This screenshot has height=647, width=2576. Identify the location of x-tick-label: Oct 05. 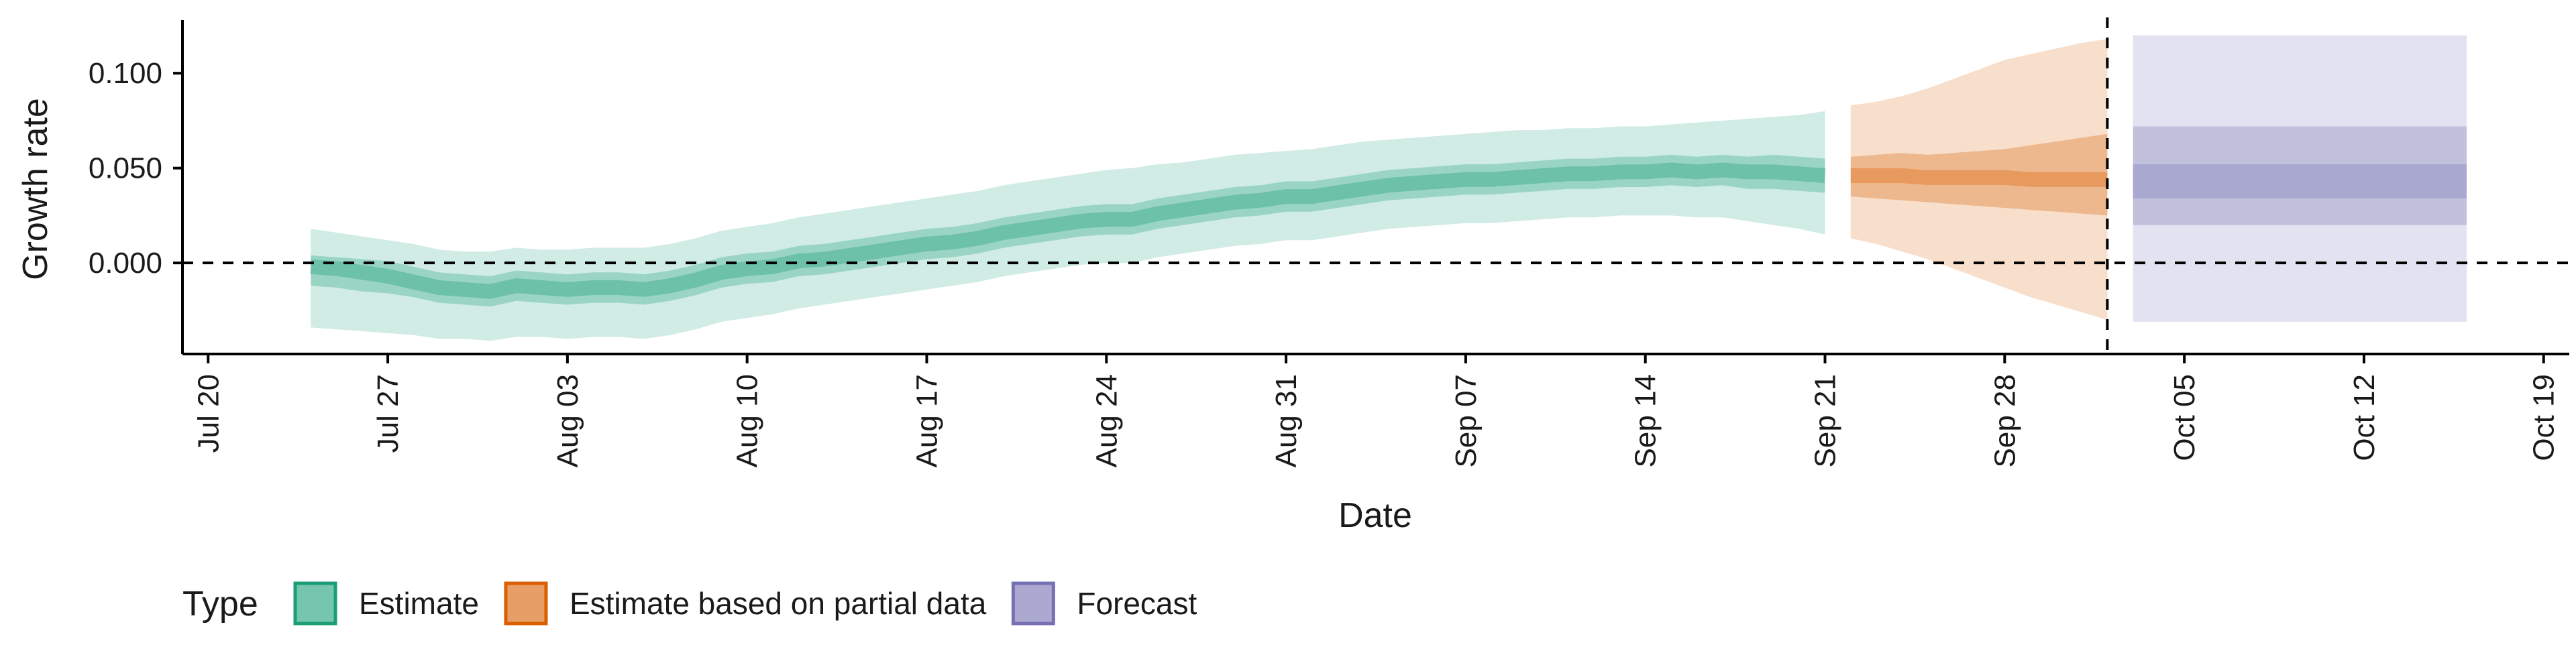
(2184, 417).